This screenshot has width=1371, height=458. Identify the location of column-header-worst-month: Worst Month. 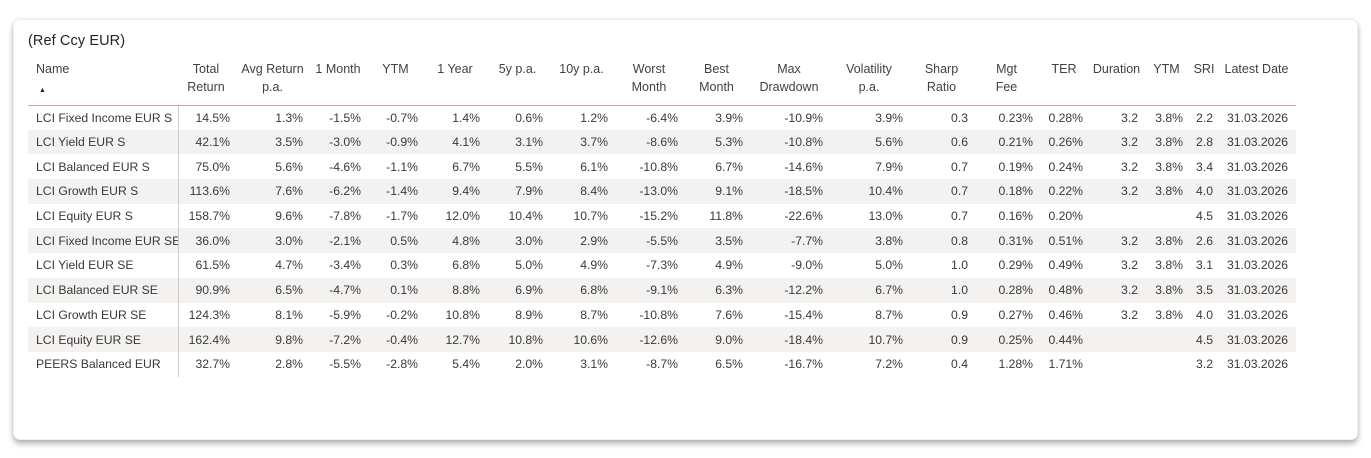
(651, 82).